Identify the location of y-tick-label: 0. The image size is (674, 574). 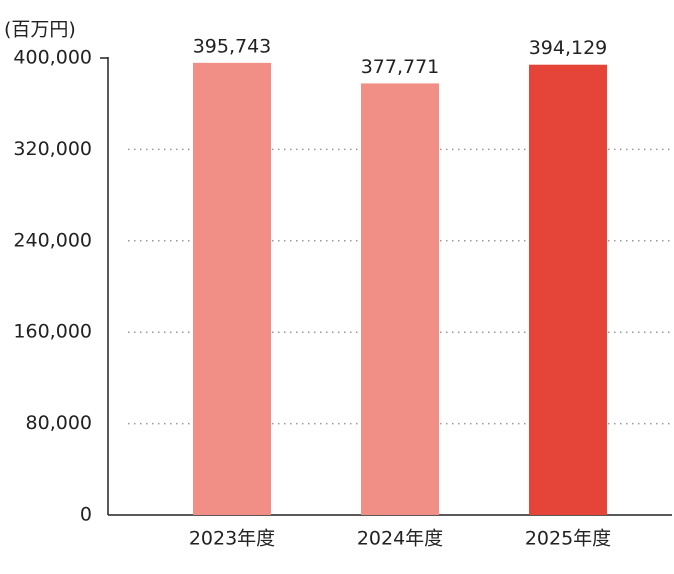
(86, 515).